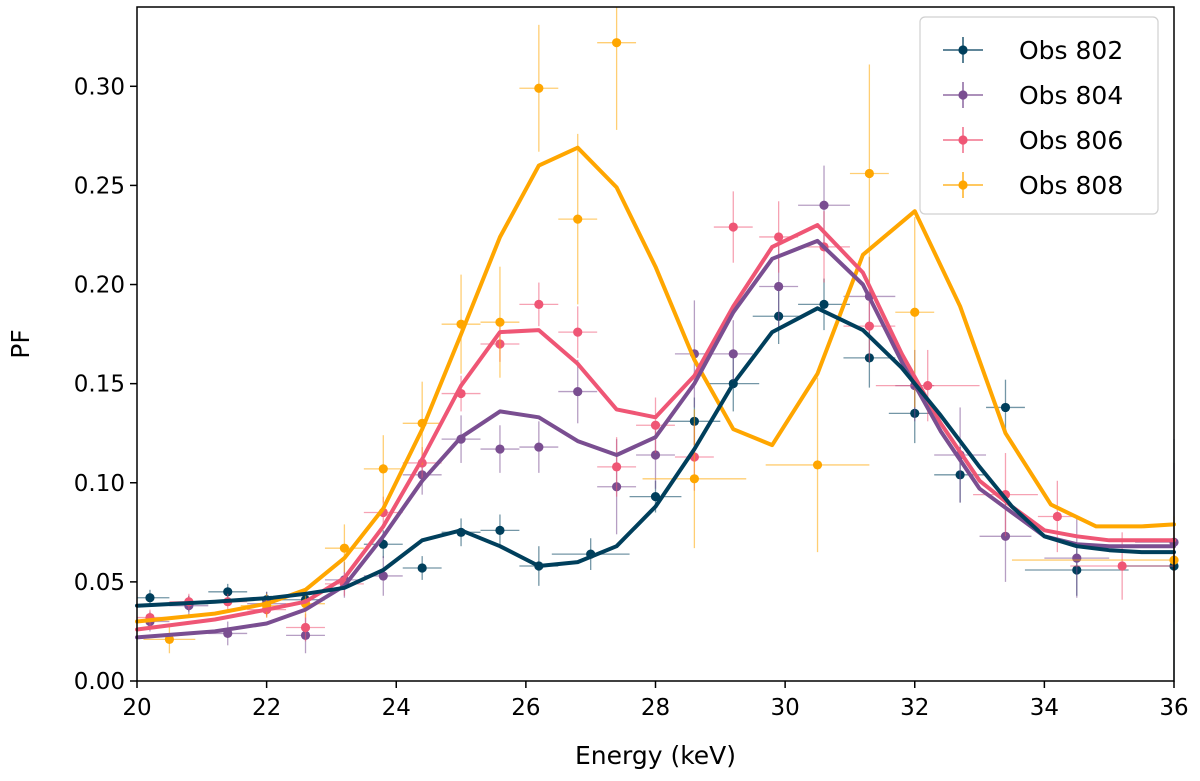 Image resolution: width=1200 pixels, height=781 pixels. I want to click on legend-label: Obs 802, so click(1071, 50).